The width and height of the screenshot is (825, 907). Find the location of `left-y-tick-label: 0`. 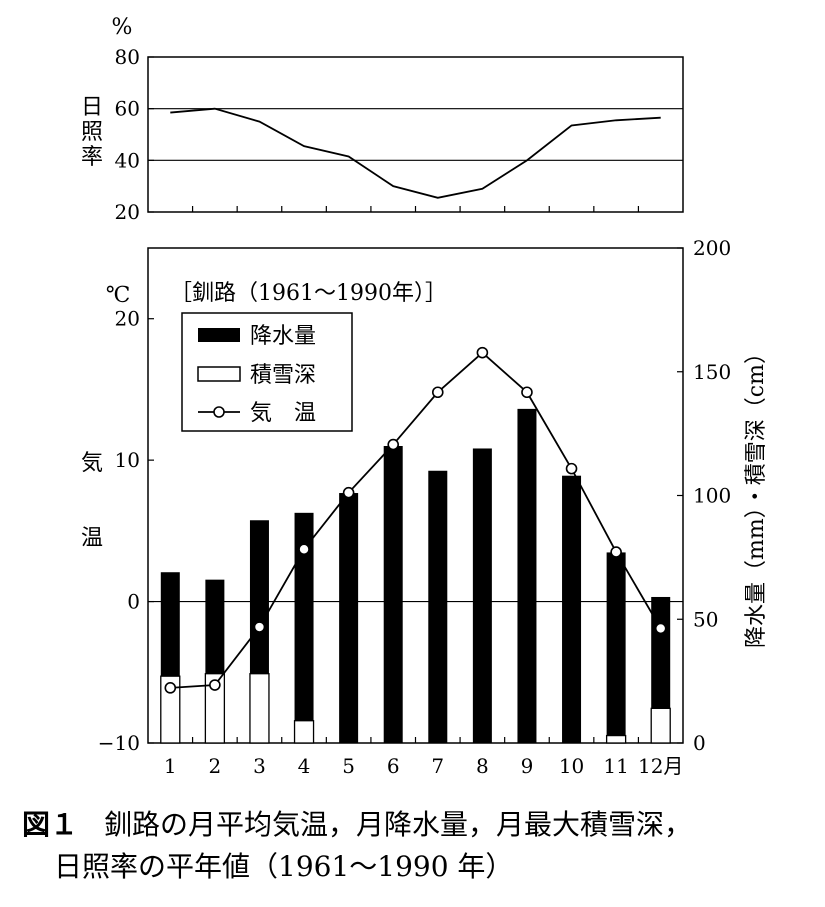

left-y-tick-label: 0 is located at coordinates (133, 602).